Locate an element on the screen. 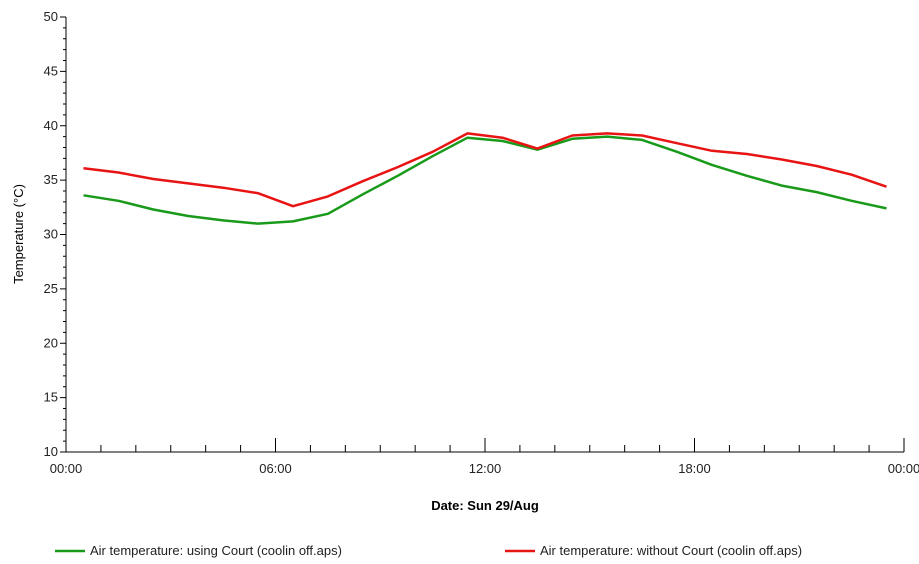 The width and height of the screenshot is (919, 564). y-tick-label: 30 is located at coordinates (51, 234).